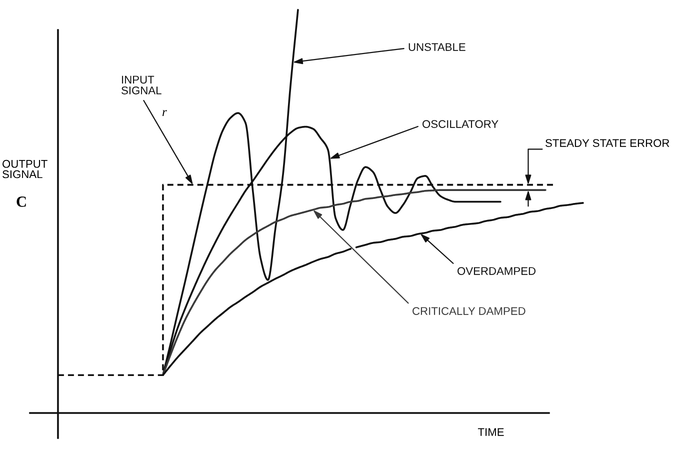 The width and height of the screenshot is (681, 454). I want to click on text: UNSTABLE, so click(437, 47).